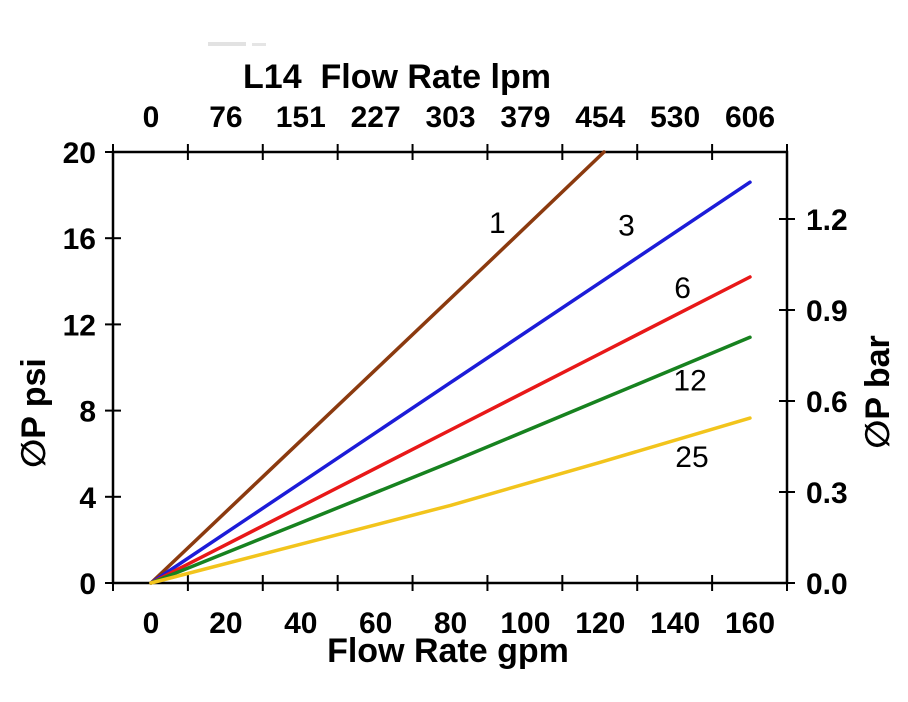 This screenshot has height=702, width=908. Describe the element at coordinates (675, 117) in the screenshot. I see `top-tick-label: 530` at that location.